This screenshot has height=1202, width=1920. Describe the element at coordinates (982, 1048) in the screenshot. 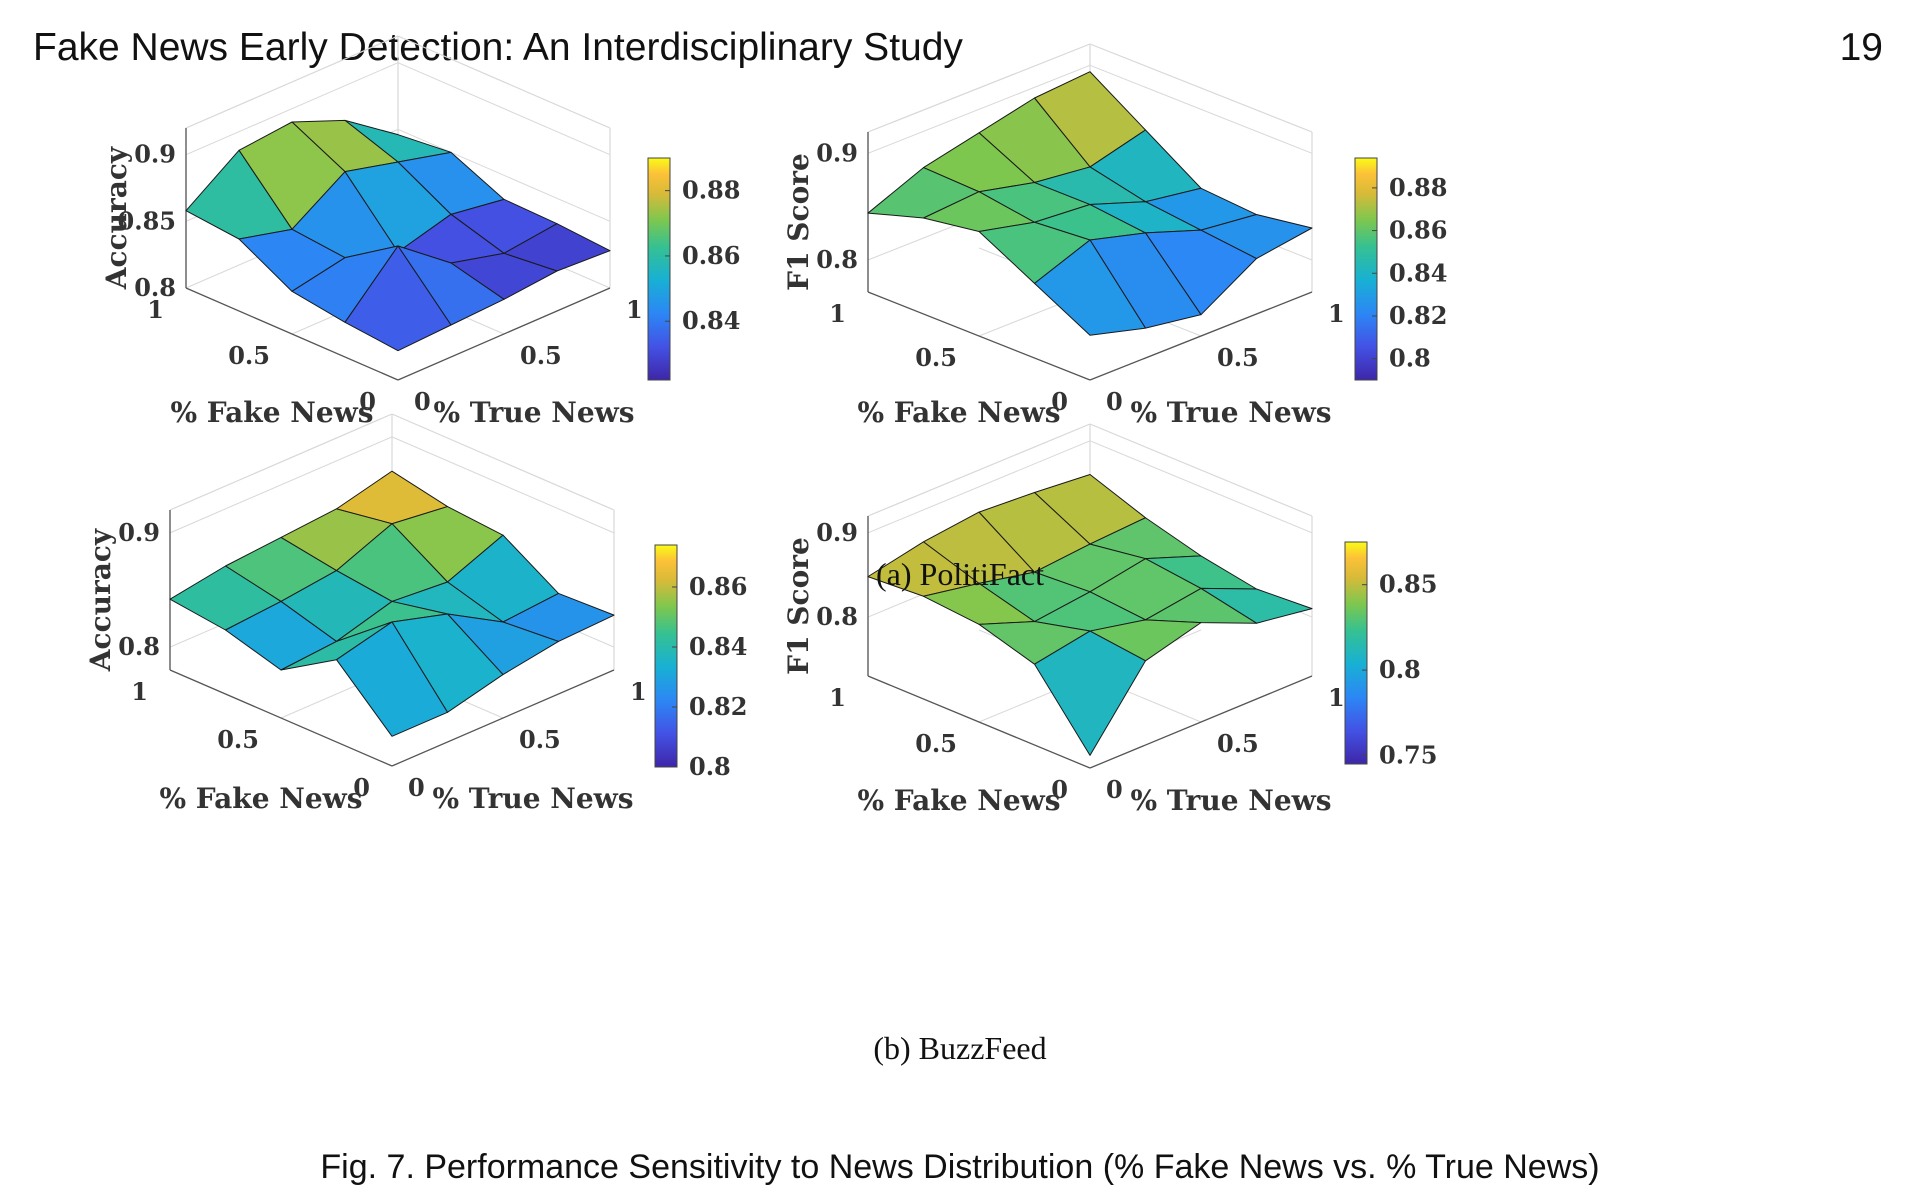

I see `subcaption-b-name: BuzzFeed` at that location.